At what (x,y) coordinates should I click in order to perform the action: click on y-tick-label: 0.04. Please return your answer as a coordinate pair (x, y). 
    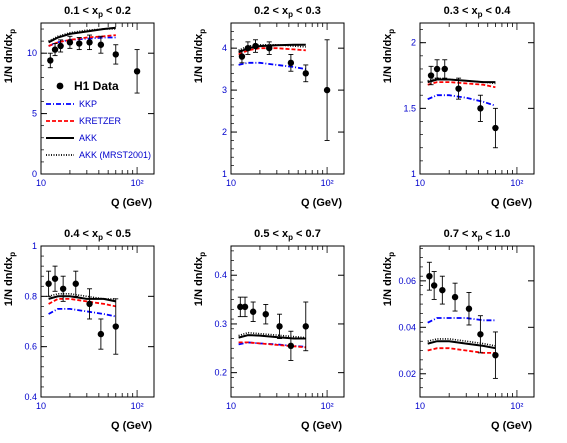
    Looking at the image, I should click on (407, 327).